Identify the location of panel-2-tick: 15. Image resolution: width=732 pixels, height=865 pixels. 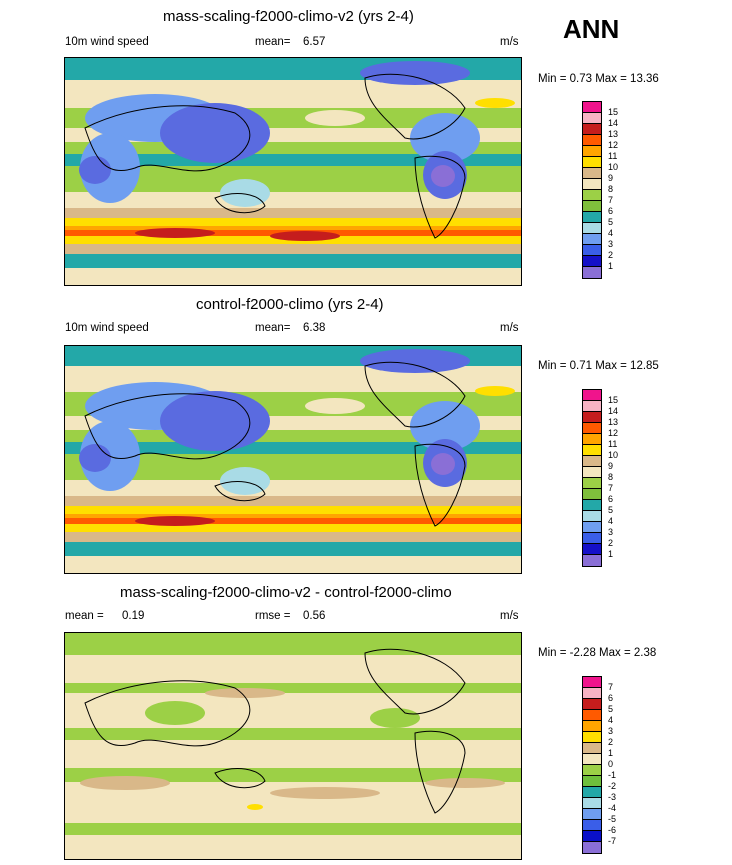
(613, 400).